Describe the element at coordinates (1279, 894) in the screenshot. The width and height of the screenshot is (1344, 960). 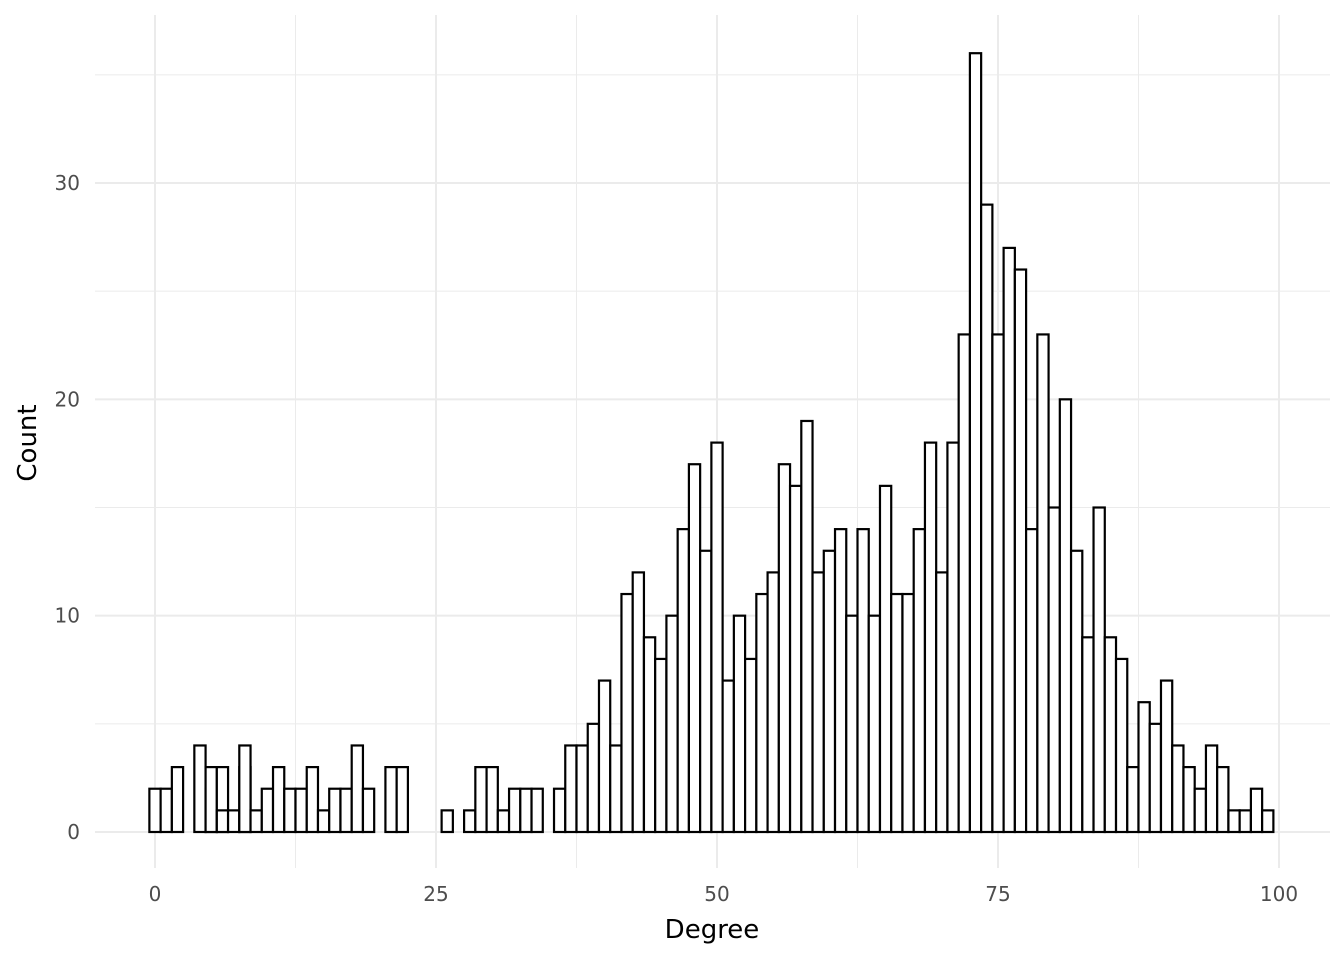
I see `x-tick-label: 100` at that location.